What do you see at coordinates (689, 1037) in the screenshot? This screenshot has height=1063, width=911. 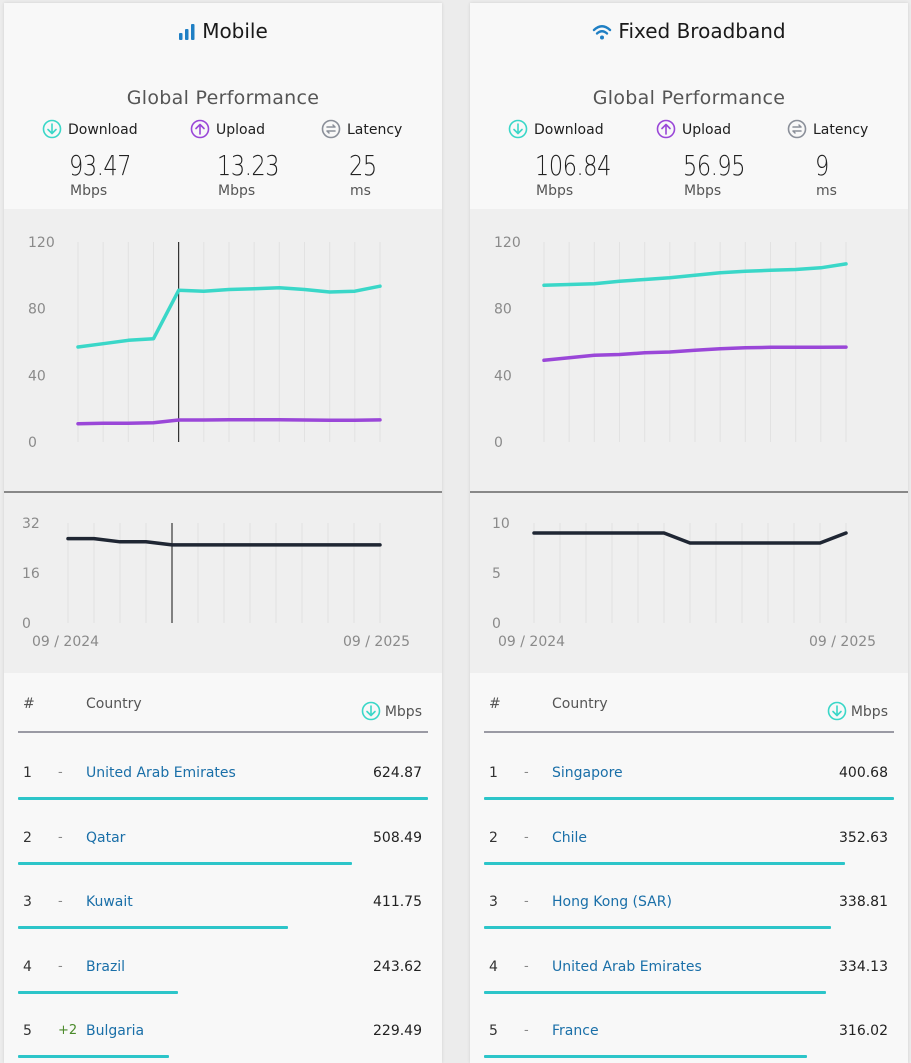 I see `table-row: 5 - France 316.02` at bounding box center [689, 1037].